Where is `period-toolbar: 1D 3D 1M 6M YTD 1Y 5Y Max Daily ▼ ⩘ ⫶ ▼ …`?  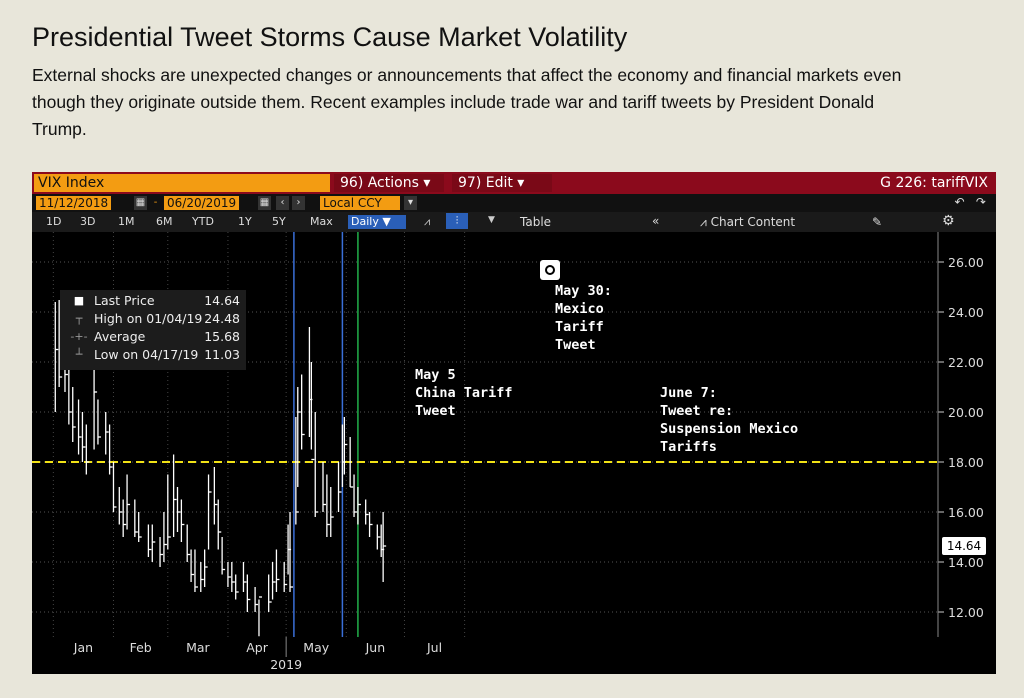
period-toolbar: 1D 3D 1M 6M YTD 1Y 5Y Max Daily ▼ ⩘ ⫶ ▼ … is located at coordinates (514, 222).